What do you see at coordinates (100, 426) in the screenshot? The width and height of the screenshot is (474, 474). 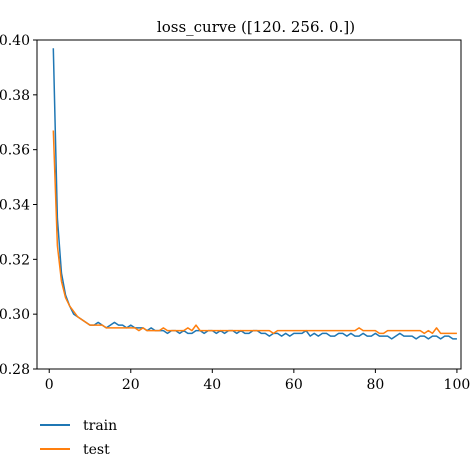 I see `legend-label-train: train` at bounding box center [100, 426].